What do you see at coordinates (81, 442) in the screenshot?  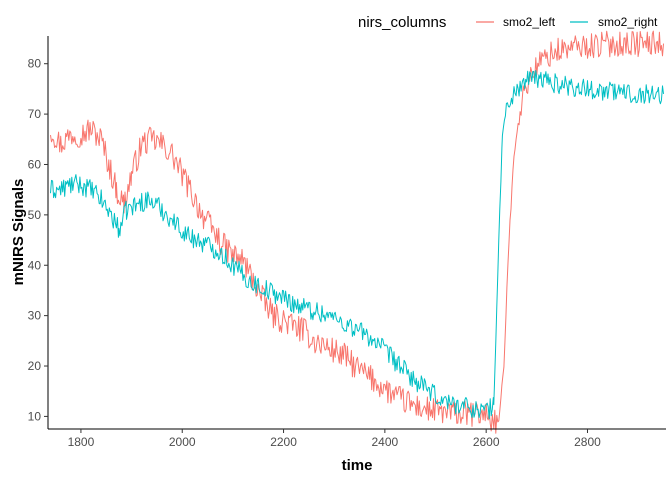 I see `x-tick-label: 1800` at bounding box center [81, 442].